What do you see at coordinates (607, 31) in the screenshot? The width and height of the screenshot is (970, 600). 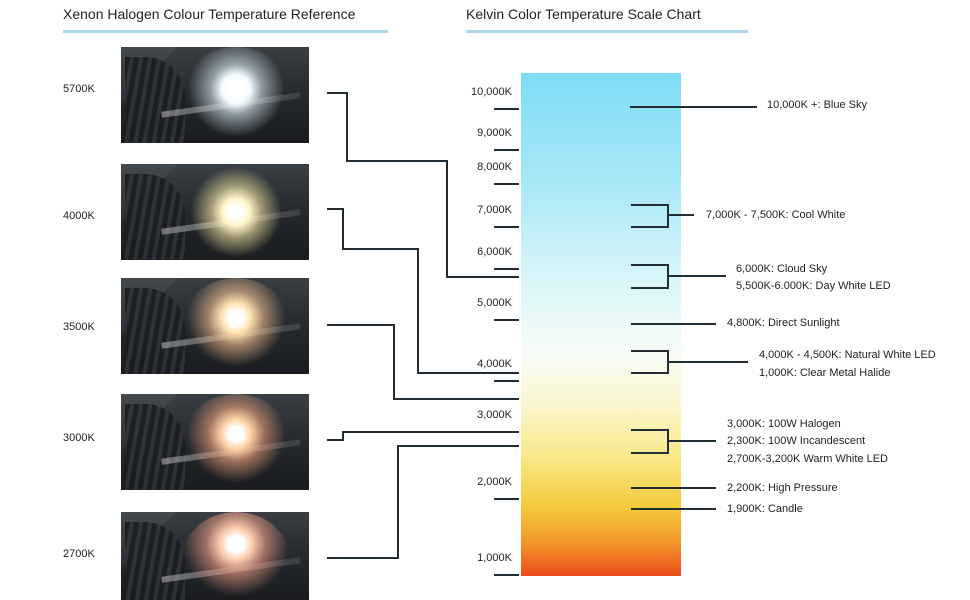 I see `right-title-underline` at bounding box center [607, 31].